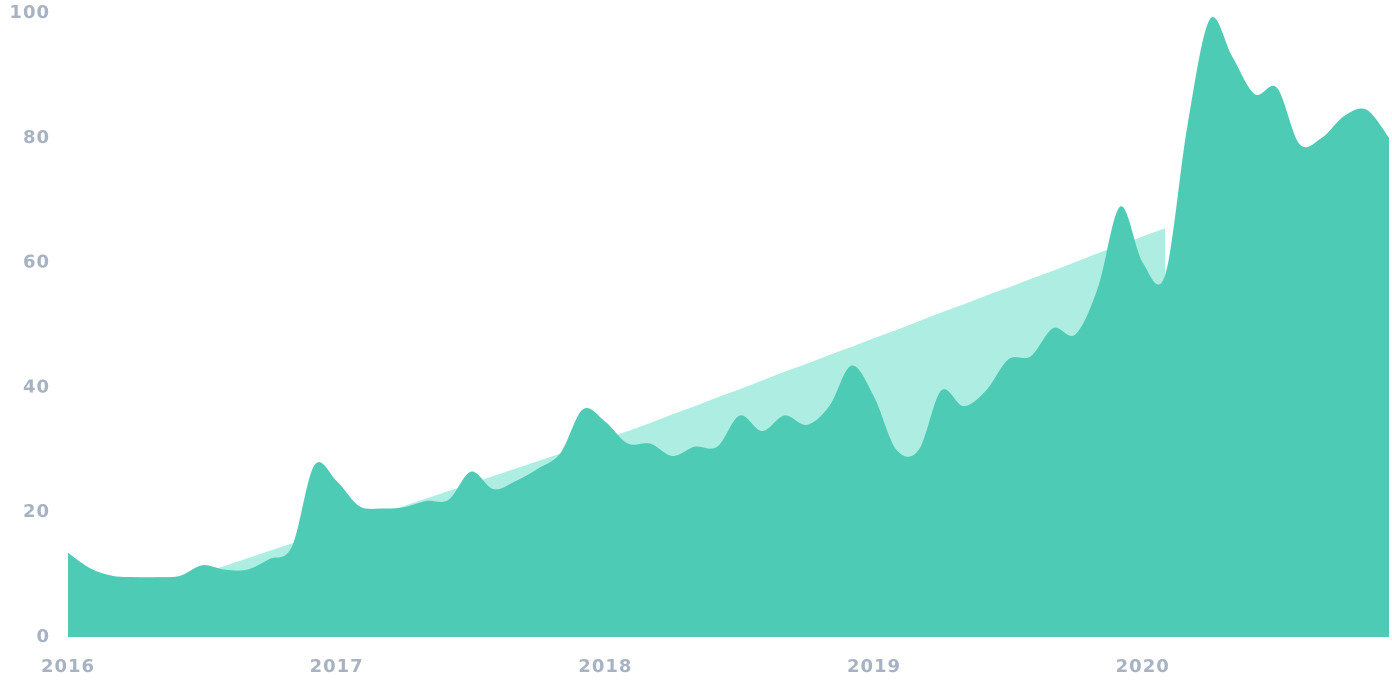 Image resolution: width=1392 pixels, height=696 pixels. I want to click on x-tick-label: 2020, so click(1143, 666).